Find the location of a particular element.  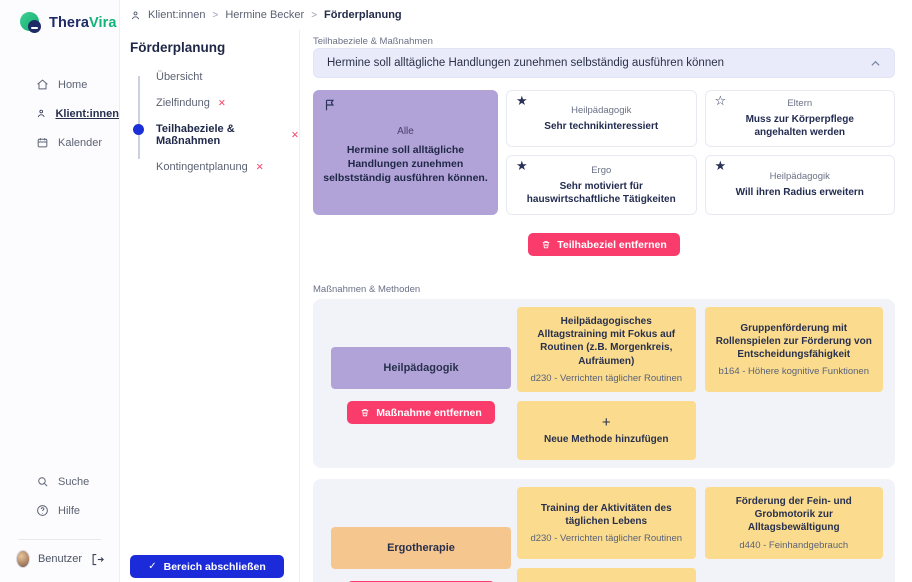

breadcrumb-clients: Klient:innen is located at coordinates (177, 15).